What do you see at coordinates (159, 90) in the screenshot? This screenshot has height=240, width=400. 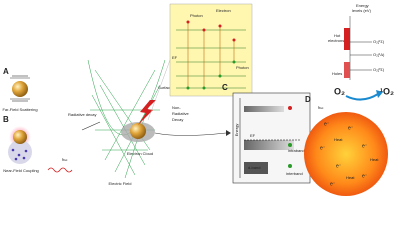 I see `zoom-line` at bounding box center [159, 90].